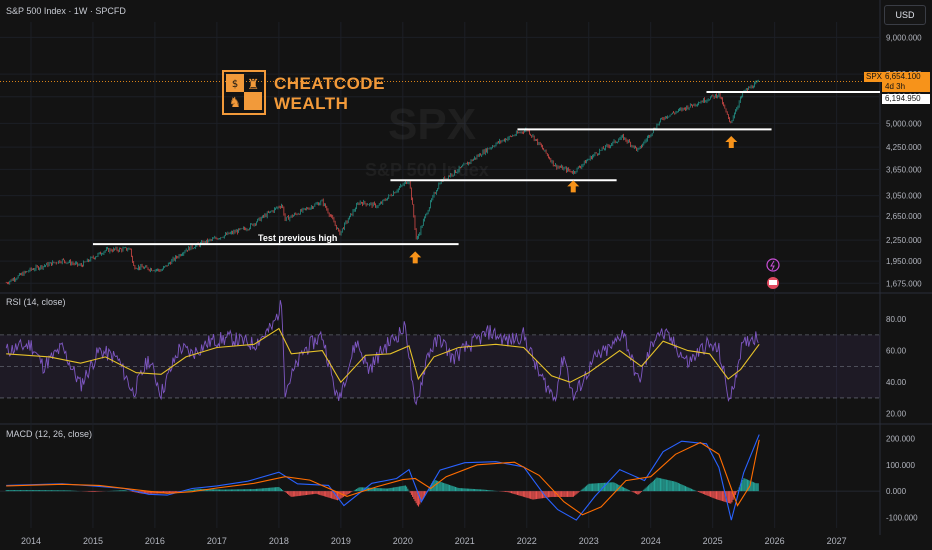 This screenshot has height=550, width=932. What do you see at coordinates (311, 103) in the screenshot?
I see `logo-line-2: WEALTH` at bounding box center [311, 103].